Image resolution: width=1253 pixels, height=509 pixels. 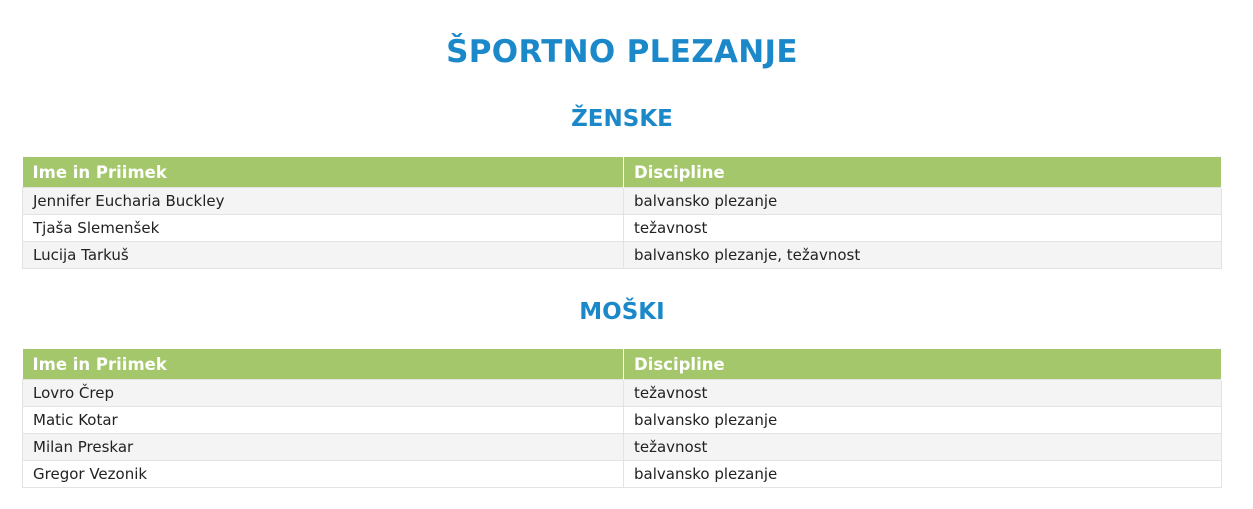 What do you see at coordinates (323, 228) in the screenshot?
I see `name-cell: Tjaša Slemenšek` at bounding box center [323, 228].